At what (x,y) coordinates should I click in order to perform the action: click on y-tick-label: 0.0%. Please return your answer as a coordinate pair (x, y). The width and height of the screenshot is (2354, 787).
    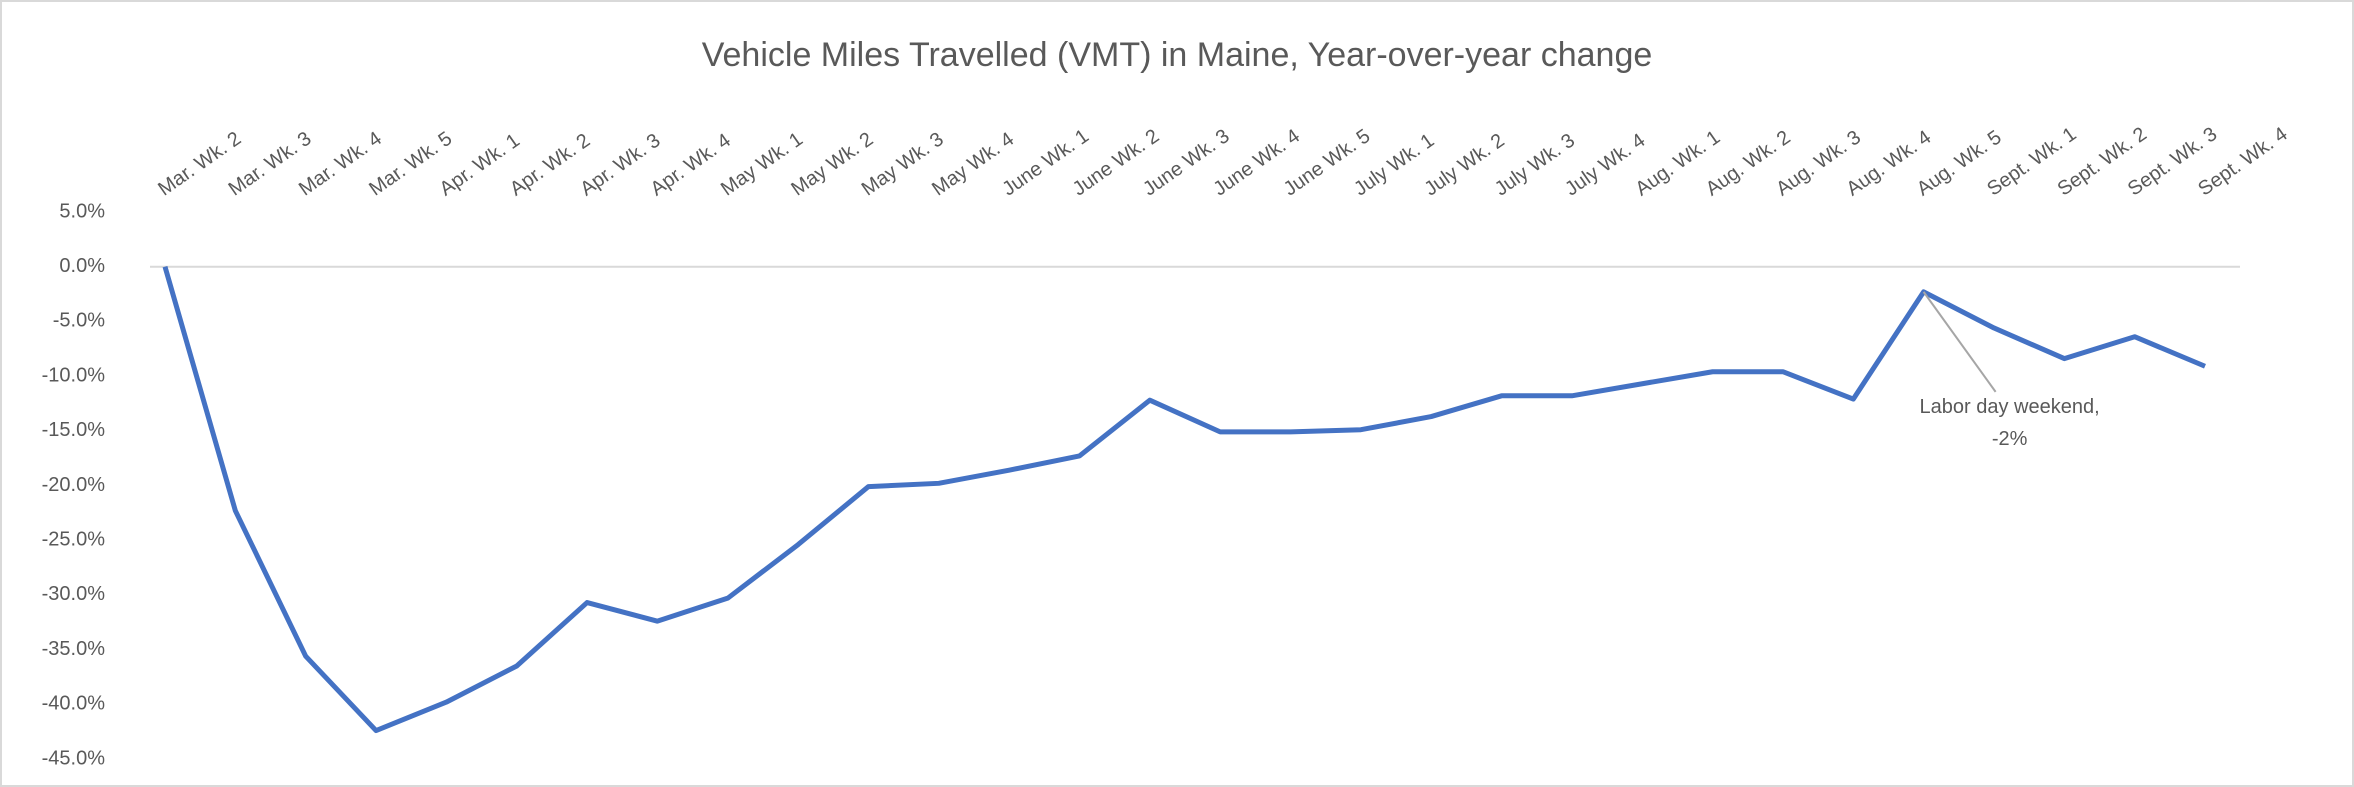
    Looking at the image, I should click on (82, 266).